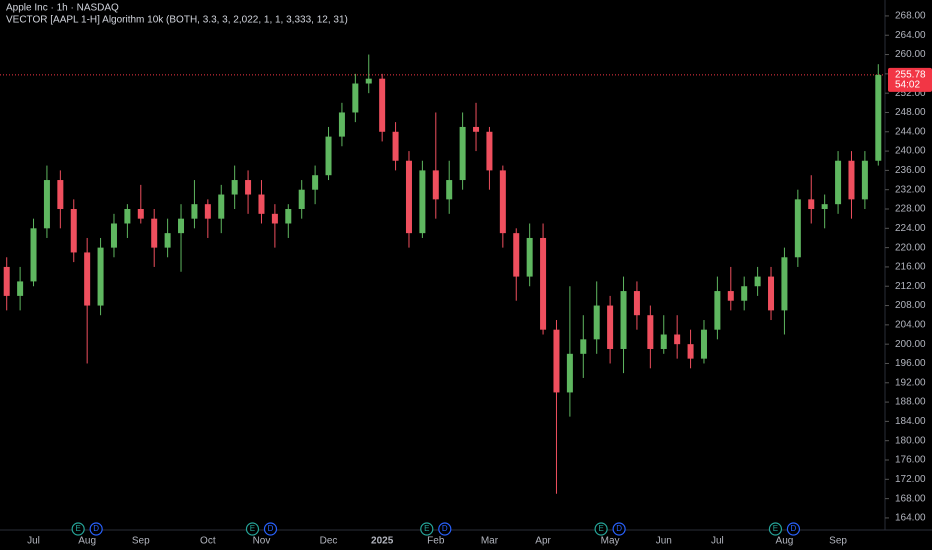 This screenshot has height=550, width=932. Describe the element at coordinates (262, 541) in the screenshot. I see `x-tick-label: Nov` at that location.